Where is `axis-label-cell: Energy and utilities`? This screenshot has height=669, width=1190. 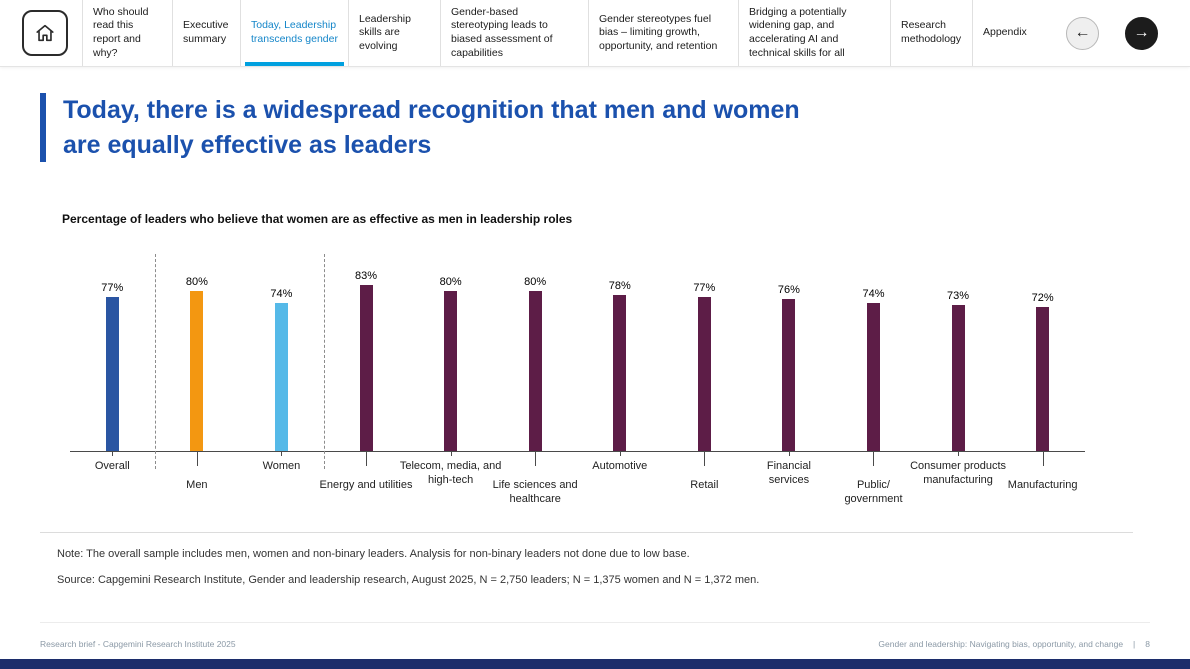 axis-label-cell: Energy and utilities is located at coordinates (366, 485).